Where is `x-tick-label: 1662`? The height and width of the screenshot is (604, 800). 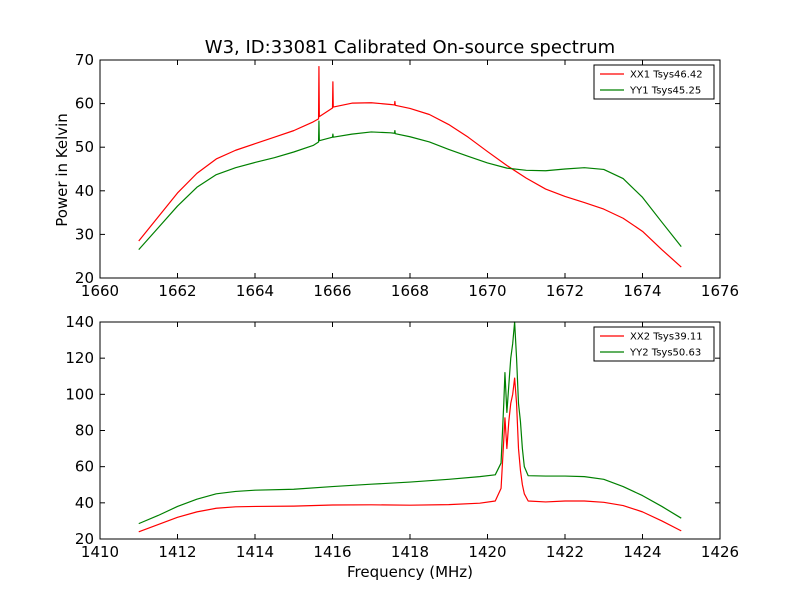 x-tick-label: 1662 is located at coordinates (177, 291).